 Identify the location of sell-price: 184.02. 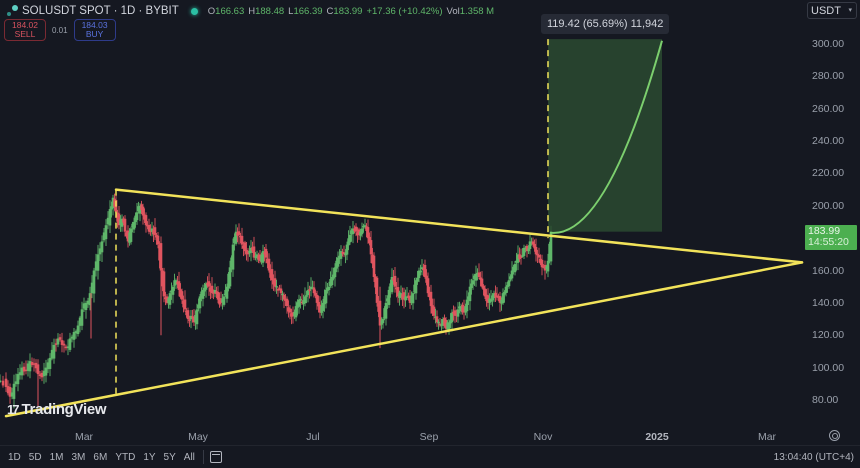
(25, 25).